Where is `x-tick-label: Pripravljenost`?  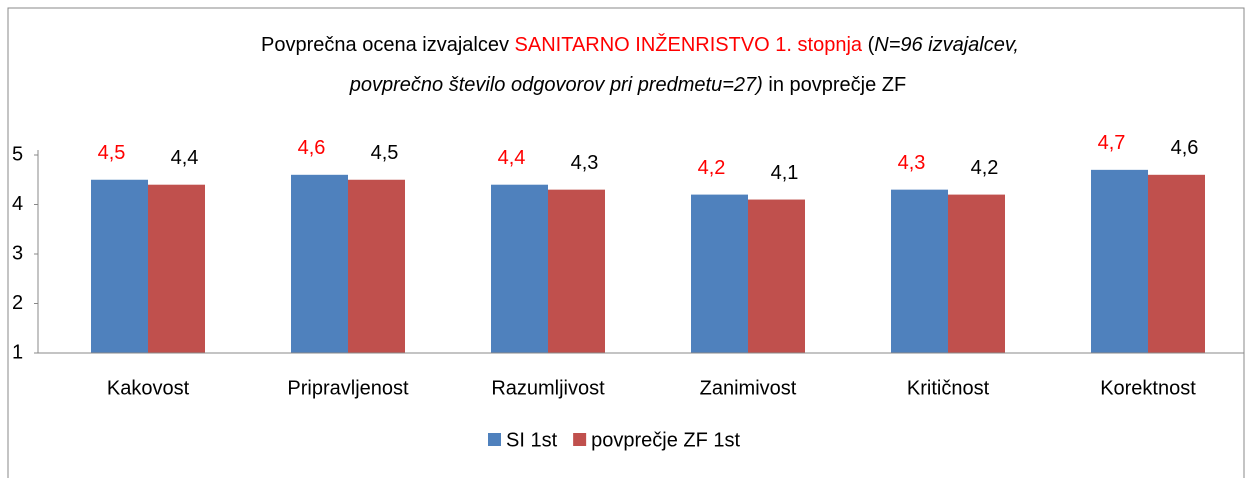 x-tick-label: Pripravljenost is located at coordinates (348, 388).